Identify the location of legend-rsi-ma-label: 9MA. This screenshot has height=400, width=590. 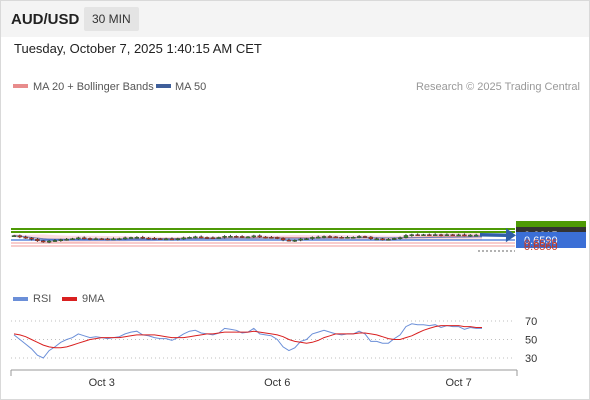
(93, 299).